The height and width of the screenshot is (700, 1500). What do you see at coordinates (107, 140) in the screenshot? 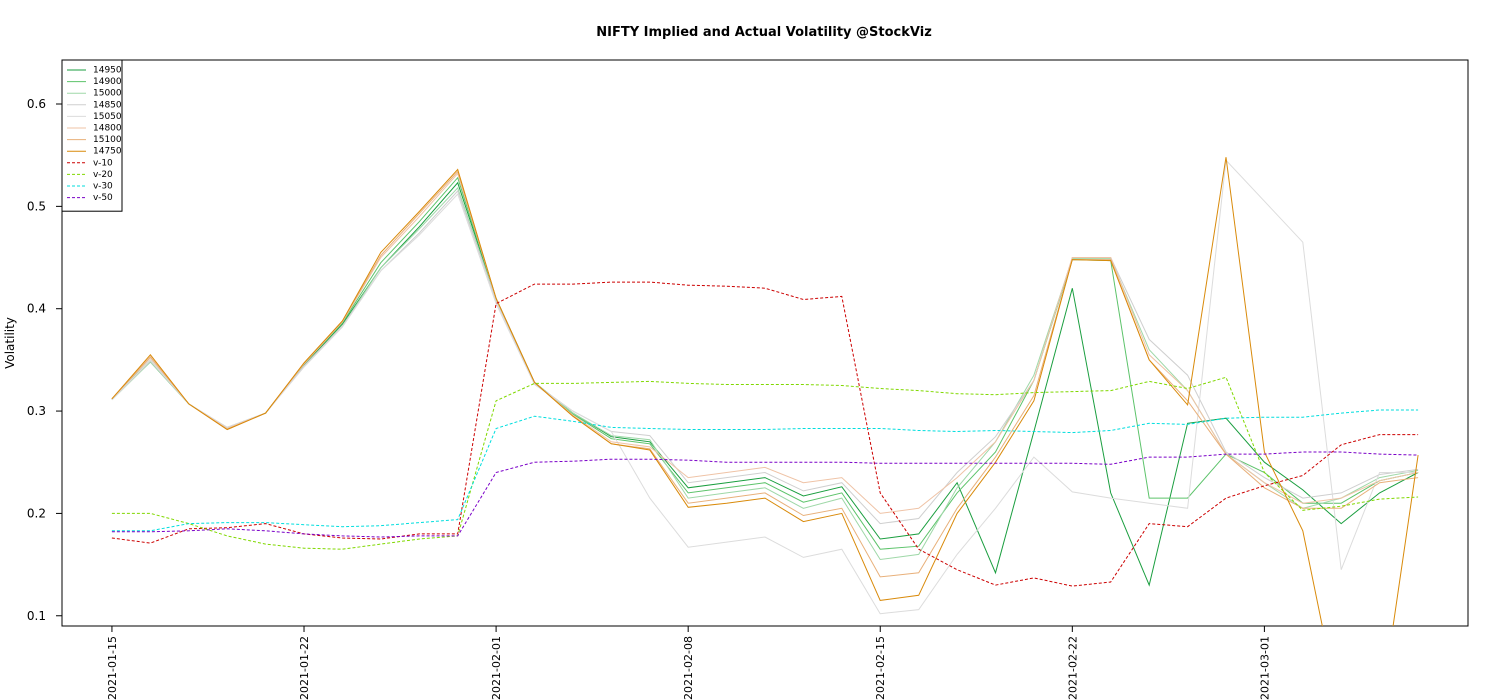
I see `legend-label: 15100` at bounding box center [107, 140].